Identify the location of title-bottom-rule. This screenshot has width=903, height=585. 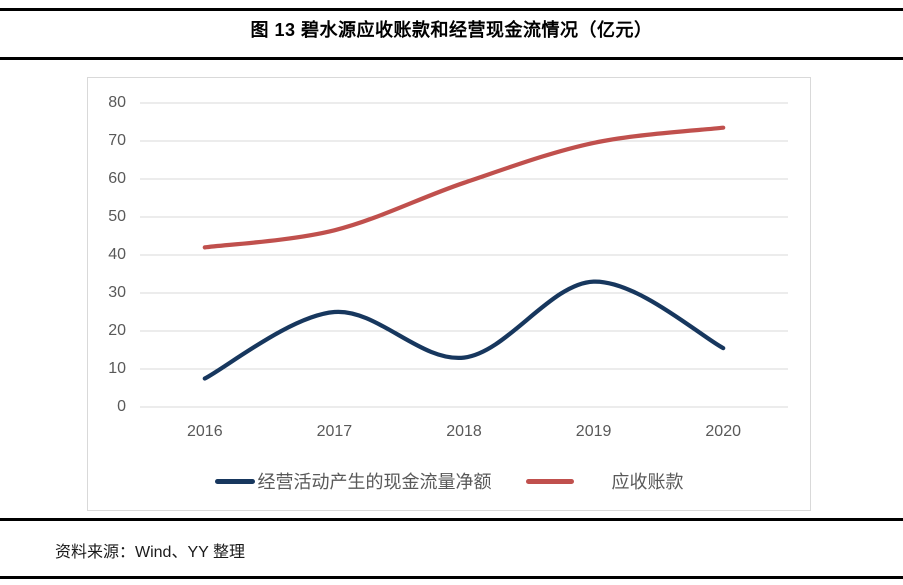
(451, 58).